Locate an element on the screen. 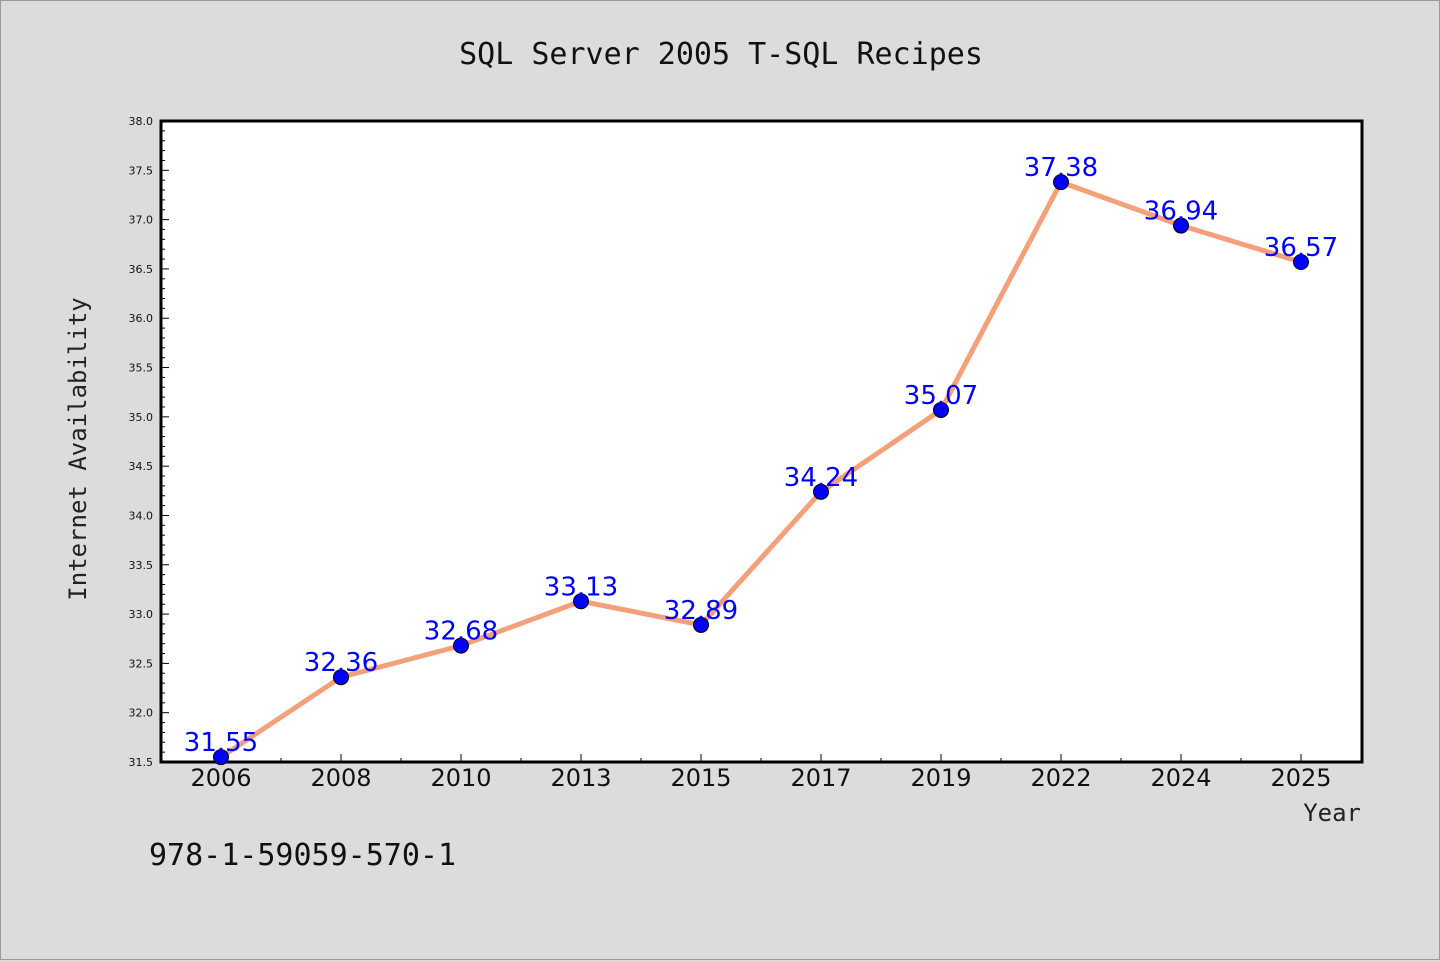 This screenshot has width=1440, height=961. y-tick-label: 37.5 is located at coordinates (141, 170).